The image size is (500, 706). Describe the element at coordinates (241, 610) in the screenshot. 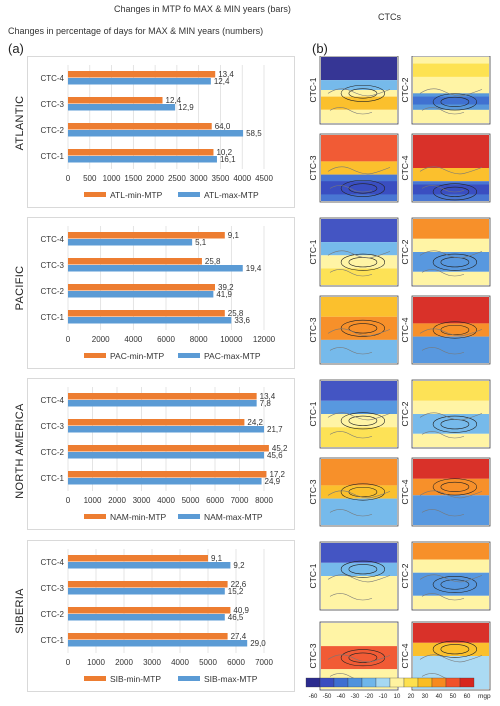

I see `data-label: 40,9` at that location.